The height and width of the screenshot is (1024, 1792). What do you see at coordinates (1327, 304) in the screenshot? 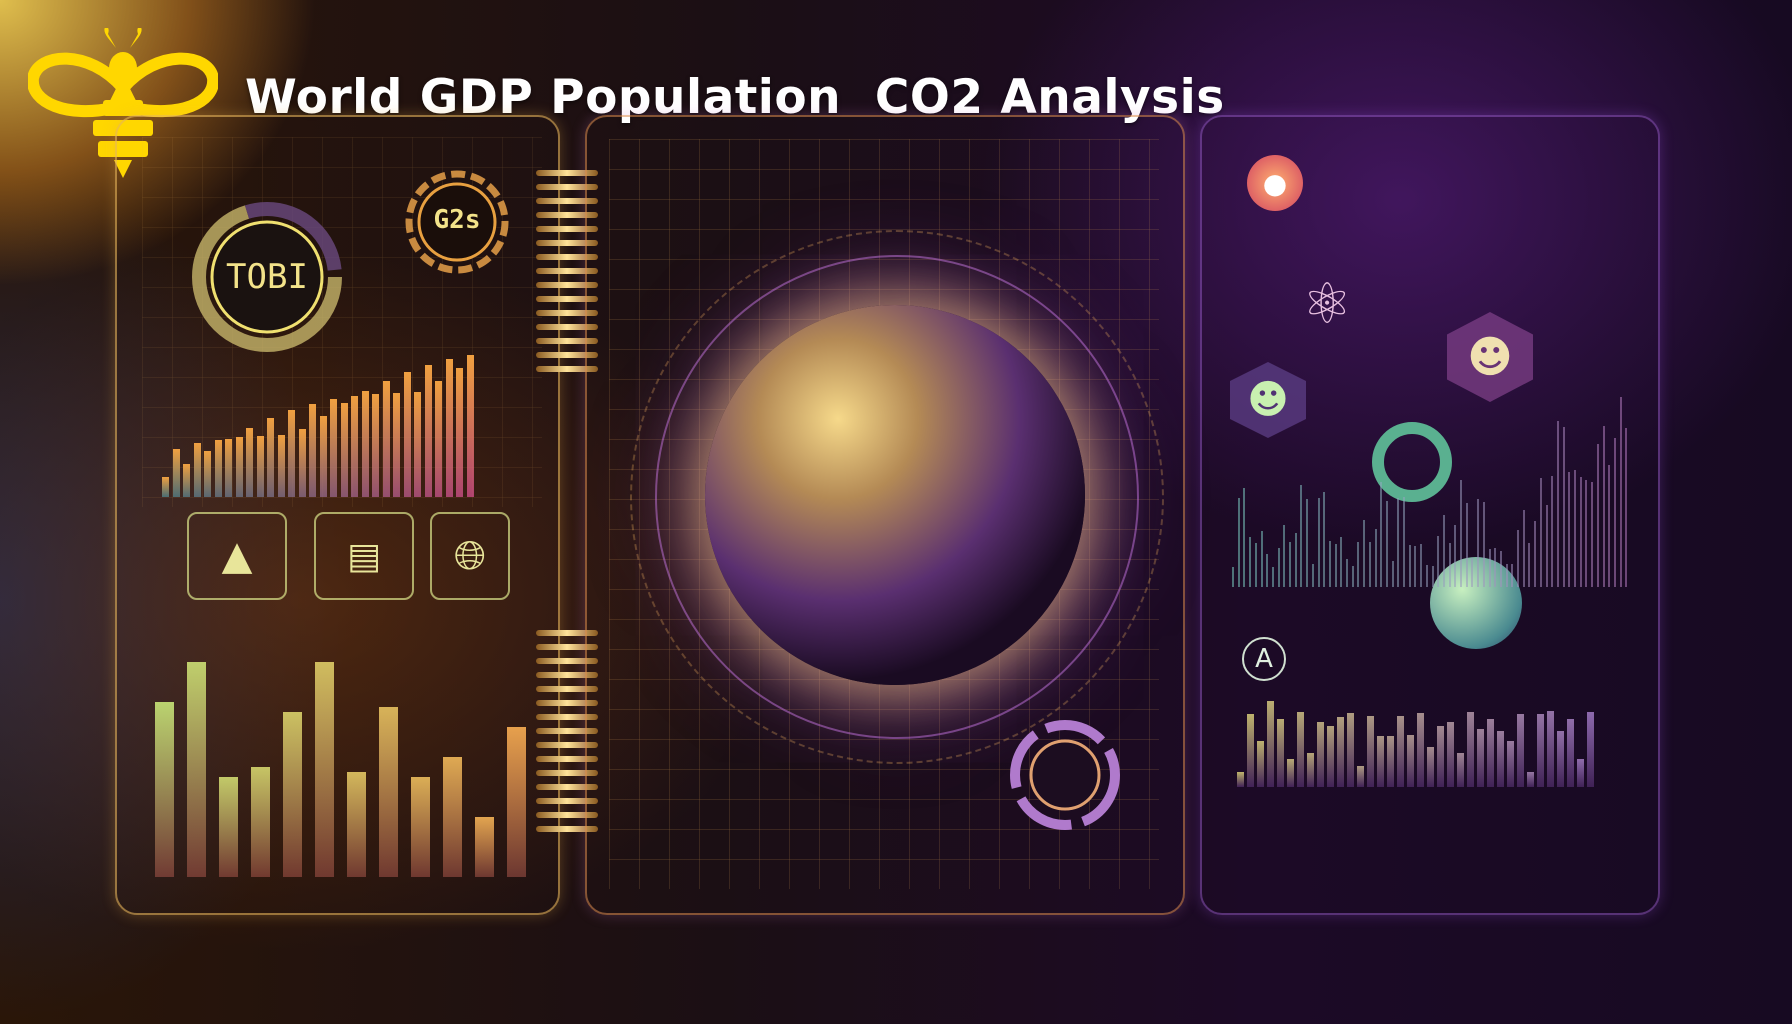
I see `atom-icon: ⚛` at bounding box center [1327, 304].